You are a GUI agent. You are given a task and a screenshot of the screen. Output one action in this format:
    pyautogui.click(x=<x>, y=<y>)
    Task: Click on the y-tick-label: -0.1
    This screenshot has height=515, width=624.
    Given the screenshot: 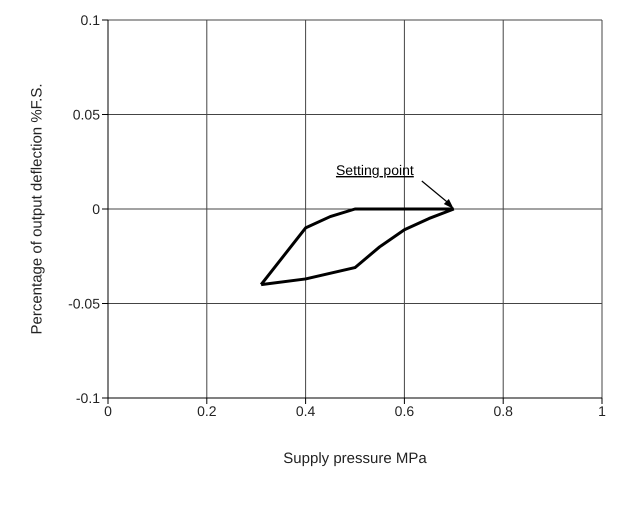 What is the action you would take?
    pyautogui.click(x=88, y=398)
    